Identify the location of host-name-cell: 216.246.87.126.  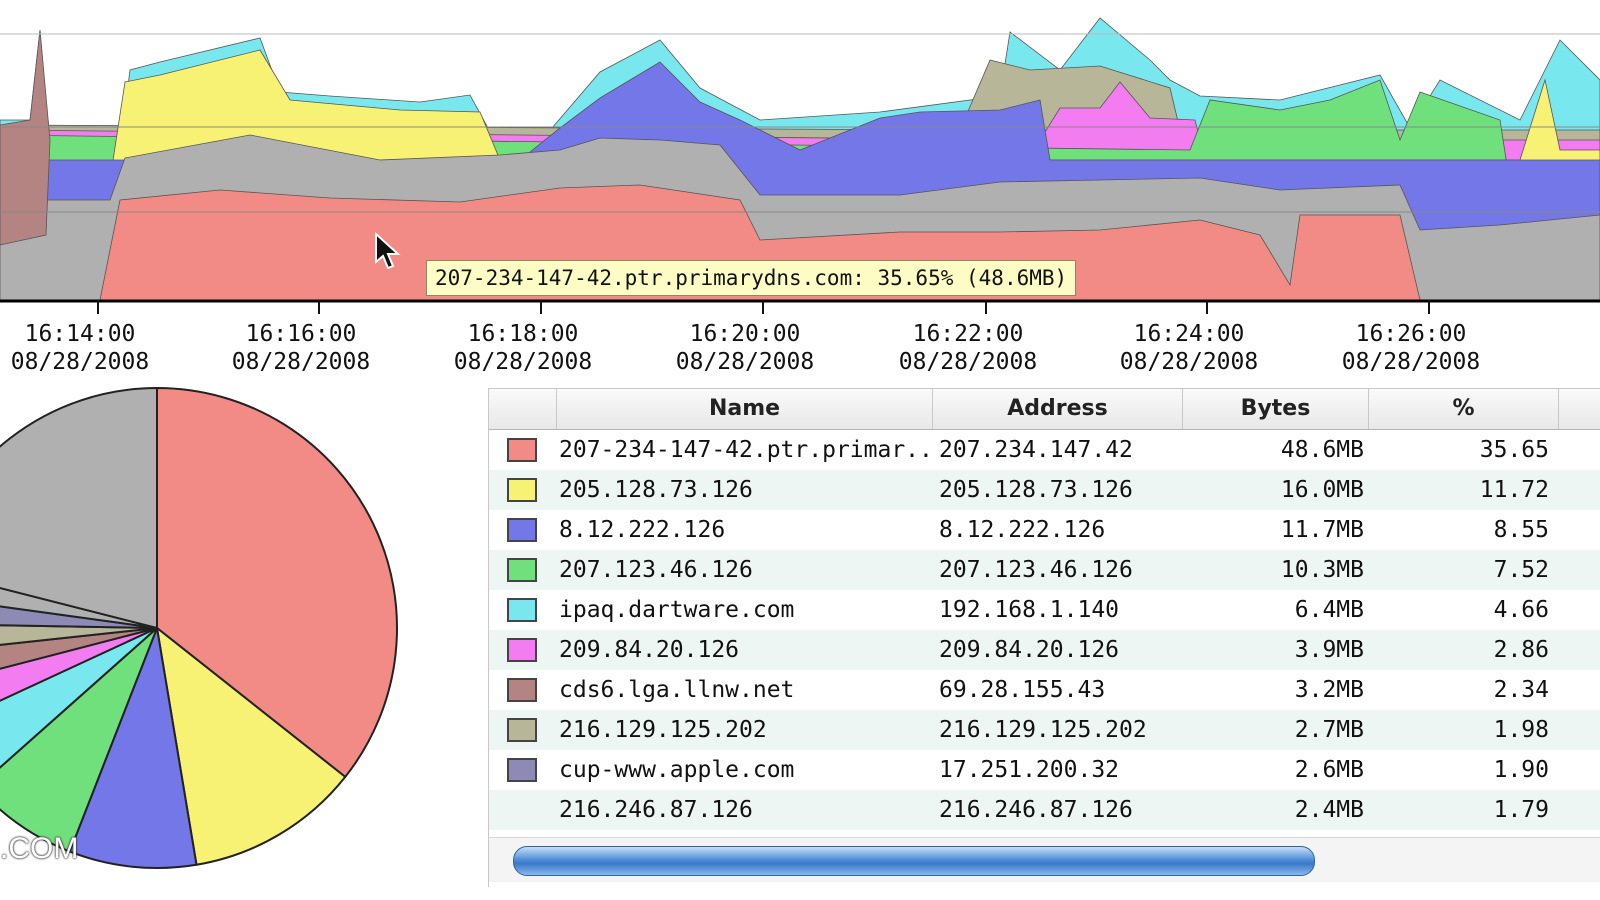
(745, 810).